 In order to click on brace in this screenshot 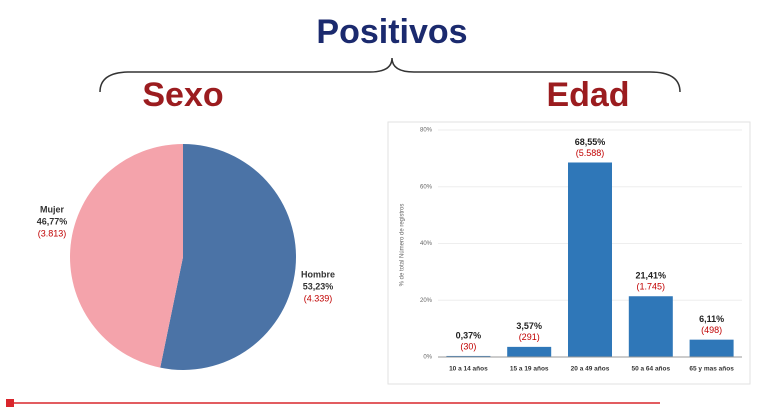, I will do `click(390, 75)`.